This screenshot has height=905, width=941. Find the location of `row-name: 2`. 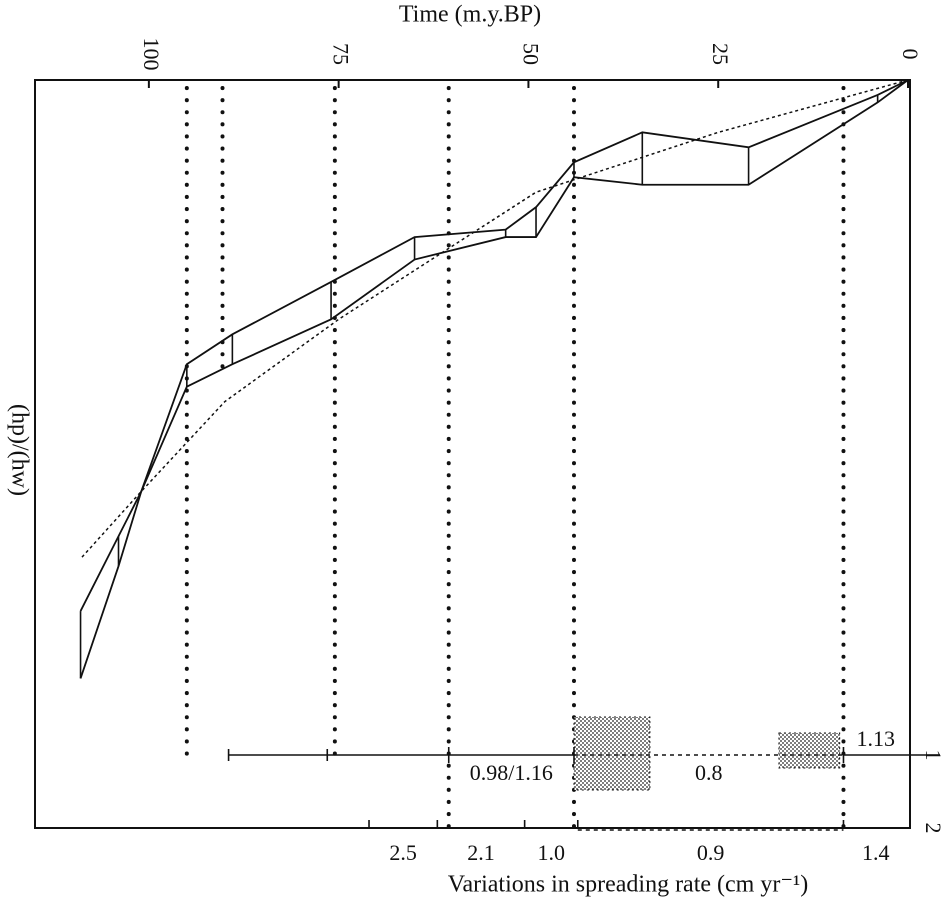

row-name: 2 is located at coordinates (931, 828).